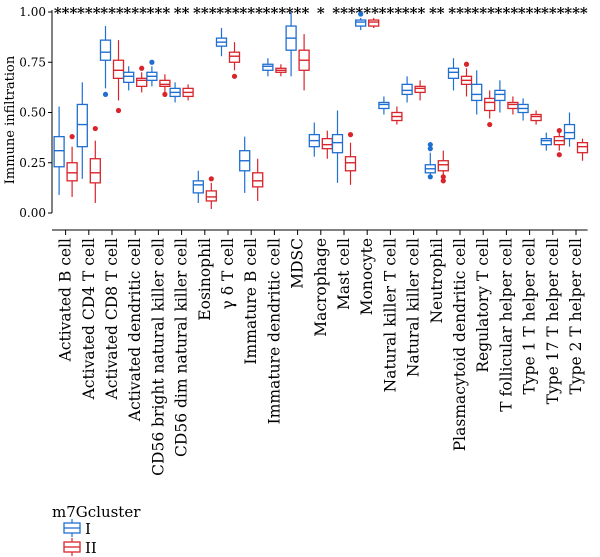  Describe the element at coordinates (10, 119) in the screenshot. I see `y-axis-label: Immune infiltration` at that location.